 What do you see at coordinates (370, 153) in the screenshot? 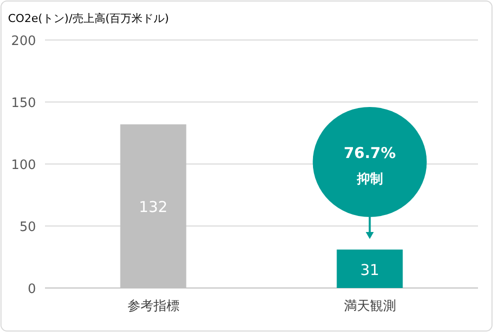
I see `annotation: 76.7%` at bounding box center [370, 153].